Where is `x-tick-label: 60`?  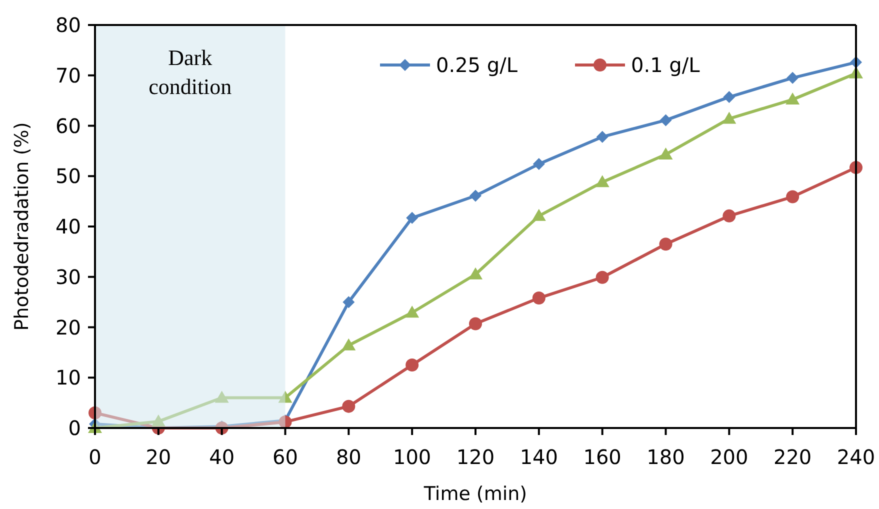 x-tick-label: 60 is located at coordinates (285, 457).